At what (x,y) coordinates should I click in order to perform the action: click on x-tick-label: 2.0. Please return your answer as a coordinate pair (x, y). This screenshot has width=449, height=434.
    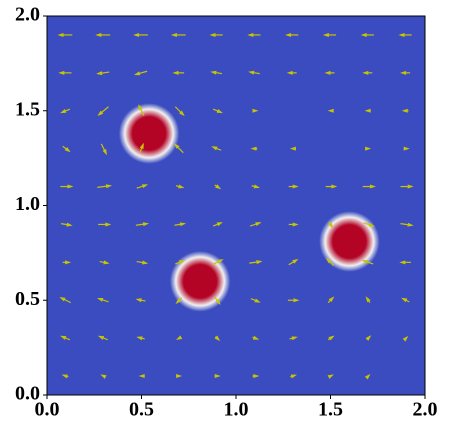
    Looking at the image, I should click on (425, 410).